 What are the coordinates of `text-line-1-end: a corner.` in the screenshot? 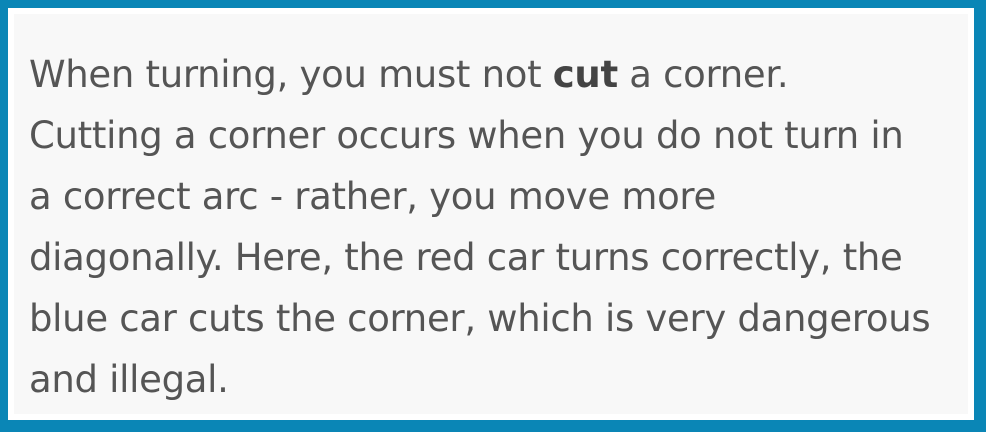 It's located at (703, 74).